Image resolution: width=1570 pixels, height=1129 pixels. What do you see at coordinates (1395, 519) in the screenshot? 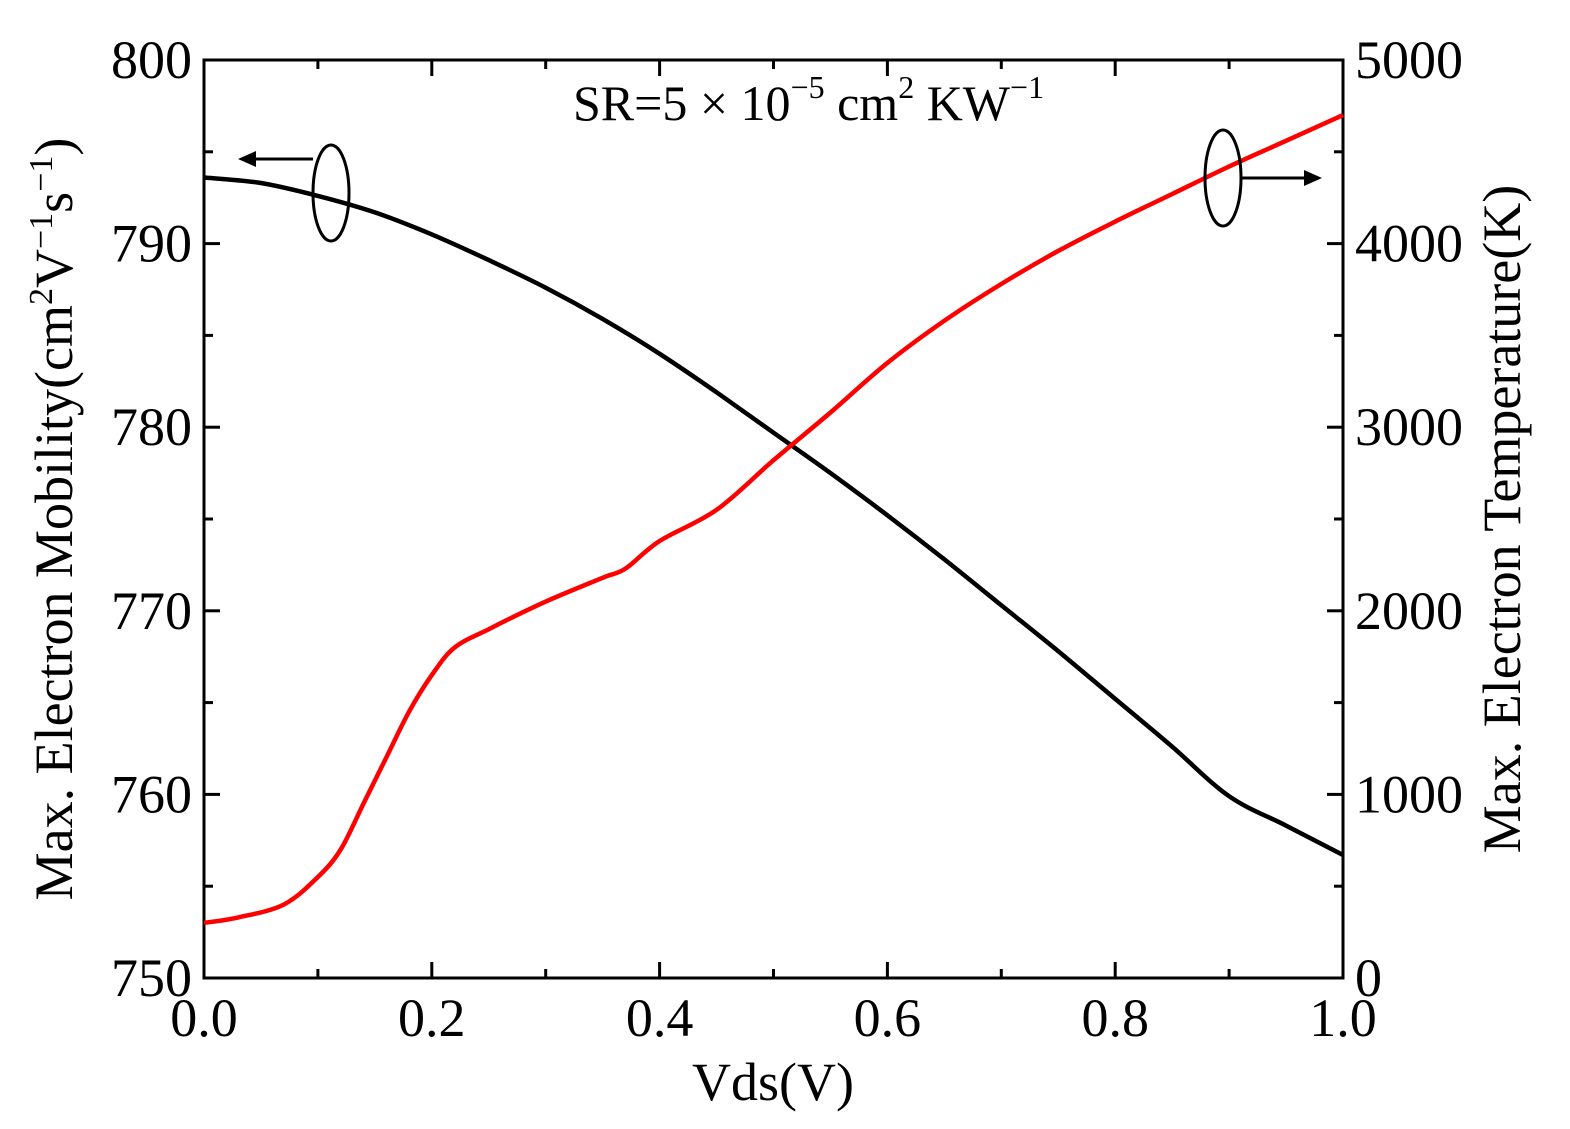
I see `right-y-axis-ticks: 0 1000 2000 3000 4000 5000` at bounding box center [1395, 519].